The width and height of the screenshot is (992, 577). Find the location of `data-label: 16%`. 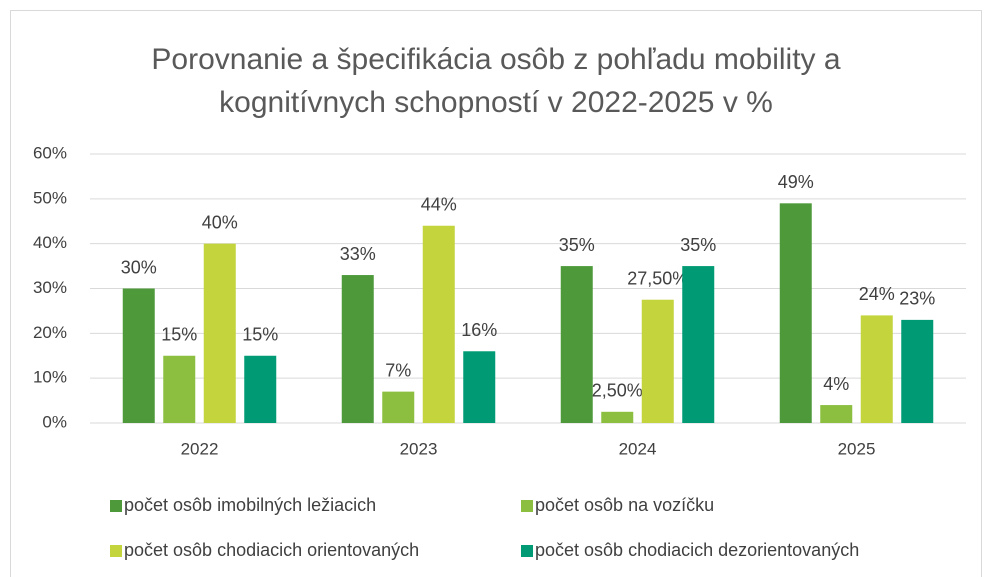

data-label: 16% is located at coordinates (479, 330).